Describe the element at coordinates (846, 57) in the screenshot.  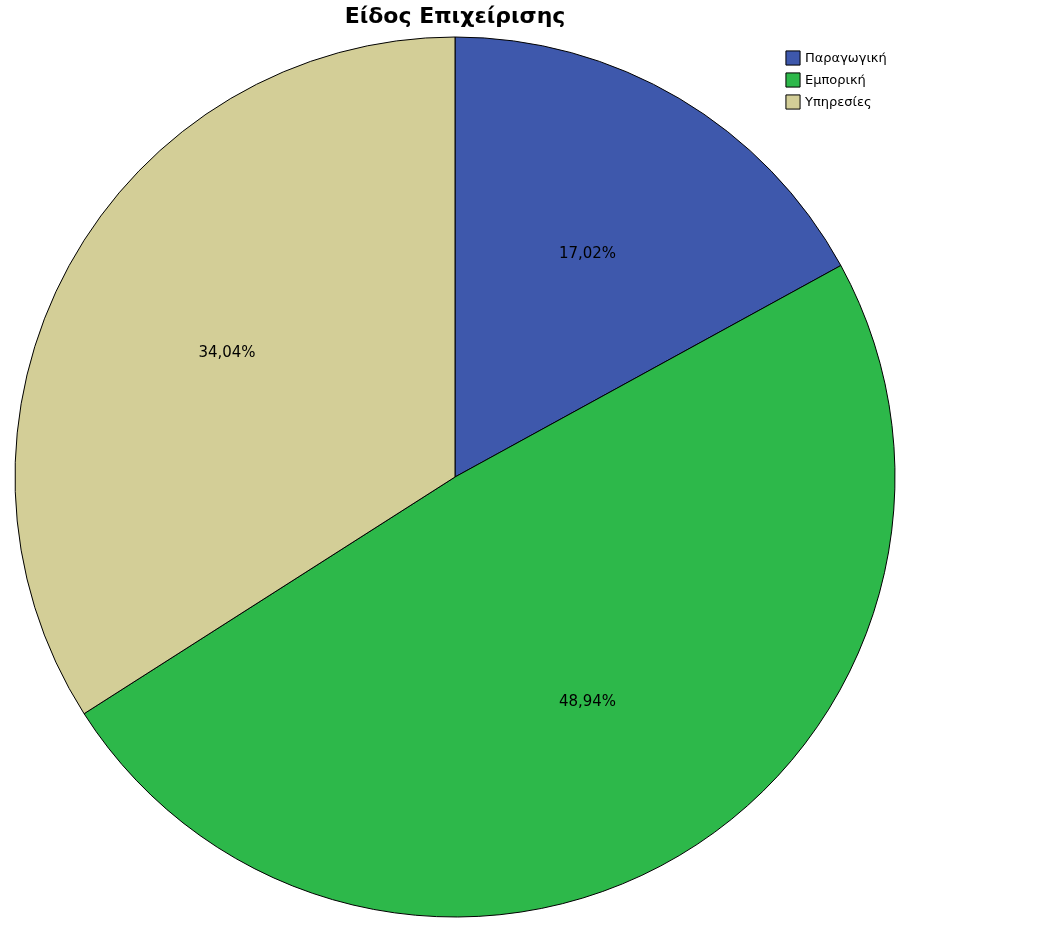
I see `legend-label: Παραγωγική` at that location.